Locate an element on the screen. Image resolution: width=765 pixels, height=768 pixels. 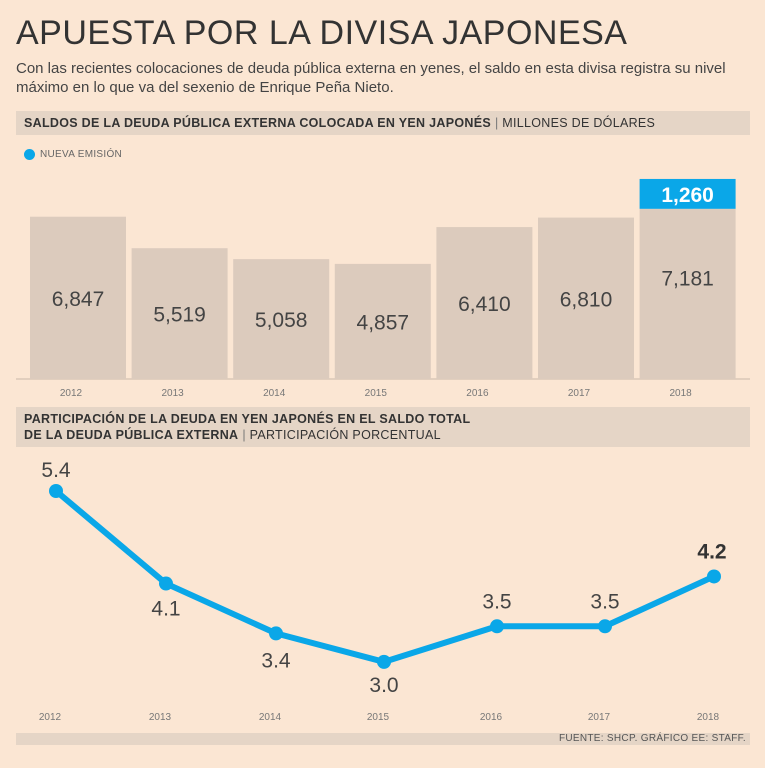
legend-label: NUEVA EMISIÓN is located at coordinates (81, 154).